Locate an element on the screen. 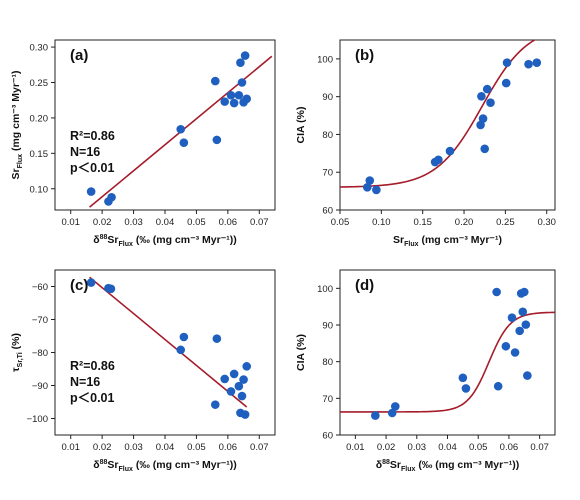 The width and height of the screenshot is (580, 500). y-axis-label: τSr,Ti (%) is located at coordinates (17, 352).